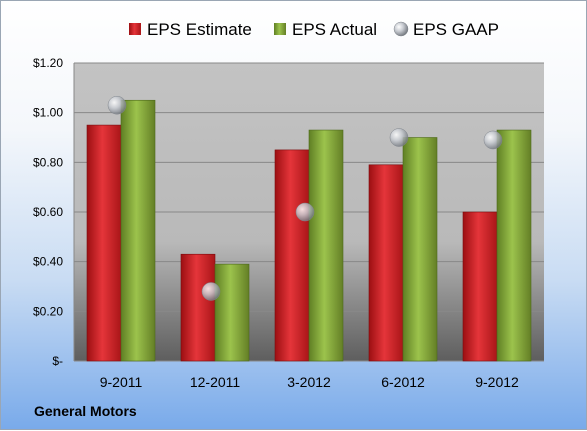 This screenshot has height=431, width=587. What do you see at coordinates (48, 311) in the screenshot?
I see `y-tick-label: $0.20` at bounding box center [48, 311].